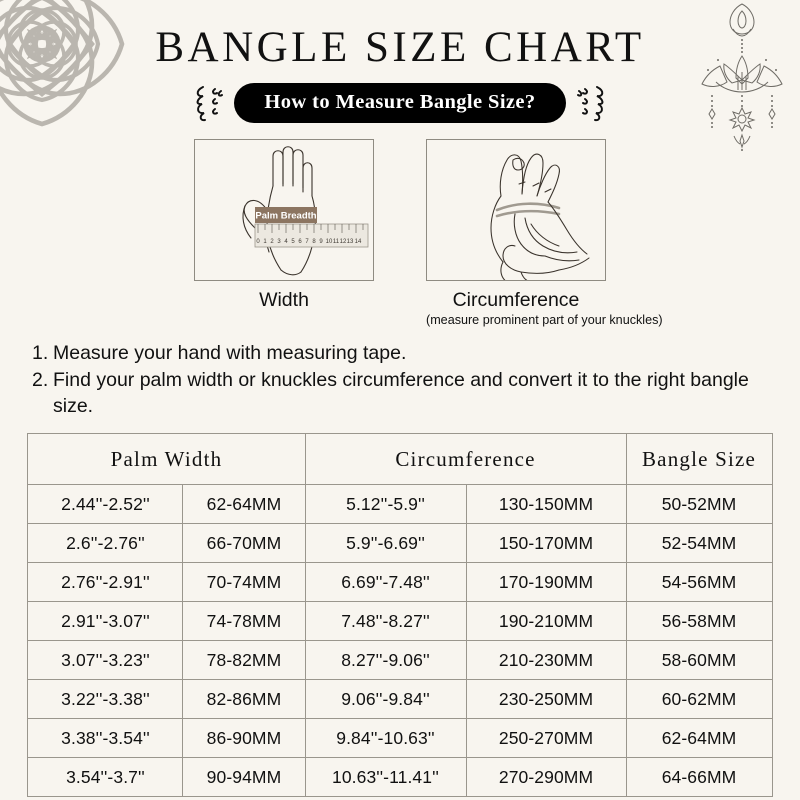 The height and width of the screenshot is (800, 800). Describe the element at coordinates (546, 738) in the screenshot. I see `cell-circ-mm: 250-270MM` at that location.